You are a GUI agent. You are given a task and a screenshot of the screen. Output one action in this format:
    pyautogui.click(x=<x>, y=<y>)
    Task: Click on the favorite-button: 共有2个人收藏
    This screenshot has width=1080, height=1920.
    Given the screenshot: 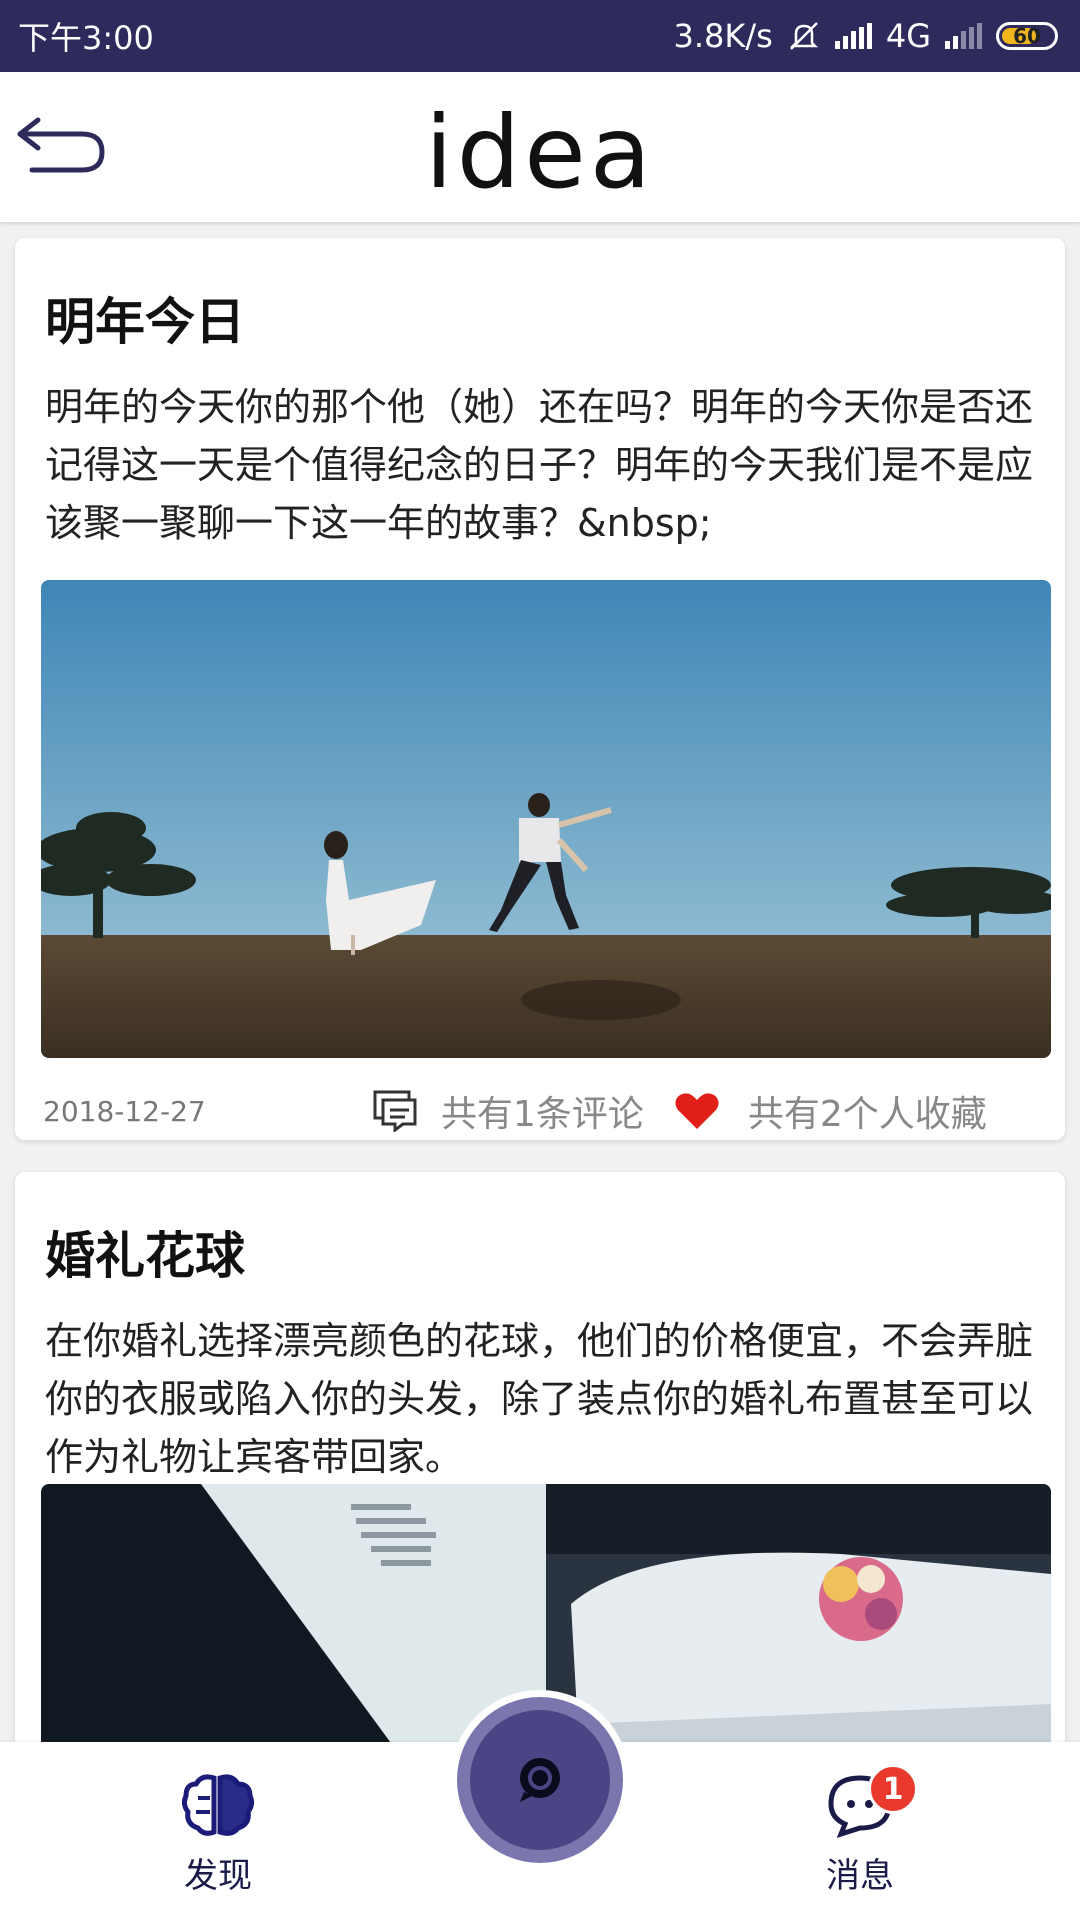 What is the action you would take?
    pyautogui.click(x=830, y=1111)
    